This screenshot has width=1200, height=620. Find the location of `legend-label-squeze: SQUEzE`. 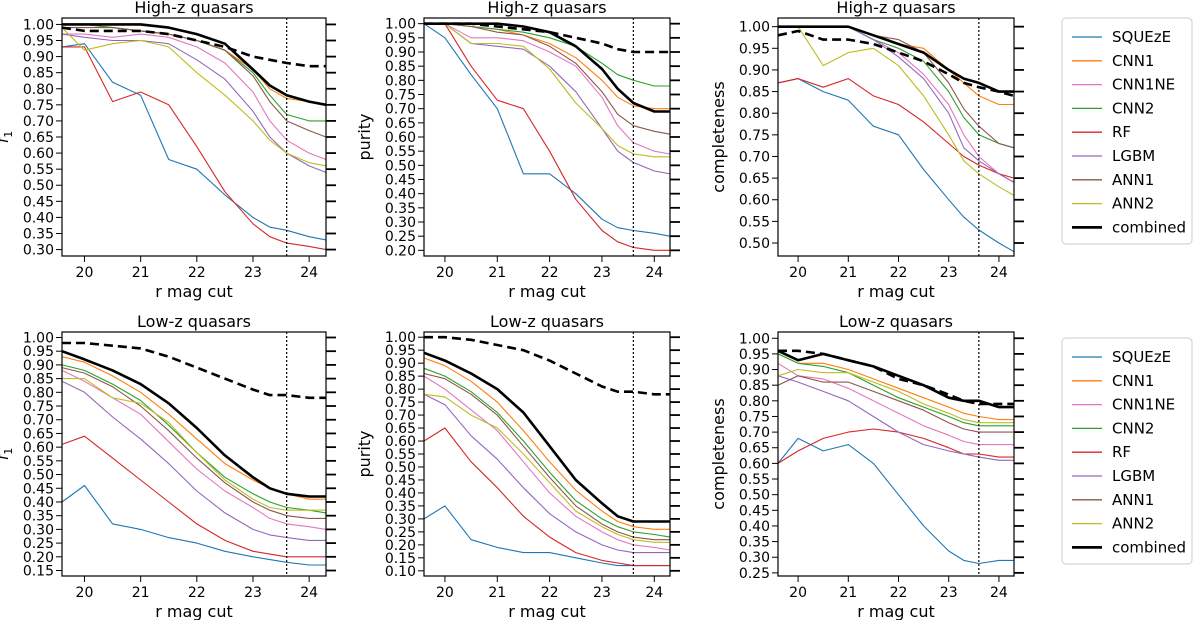

legend-label-squeze: SQUEzE is located at coordinates (1141, 37).